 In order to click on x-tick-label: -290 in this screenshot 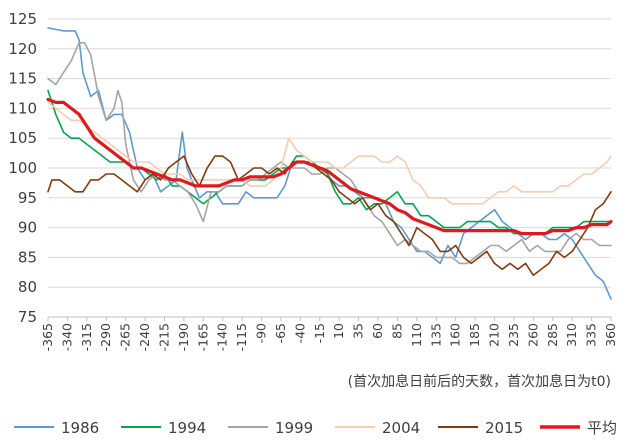, I will do `click(105, 337)`.